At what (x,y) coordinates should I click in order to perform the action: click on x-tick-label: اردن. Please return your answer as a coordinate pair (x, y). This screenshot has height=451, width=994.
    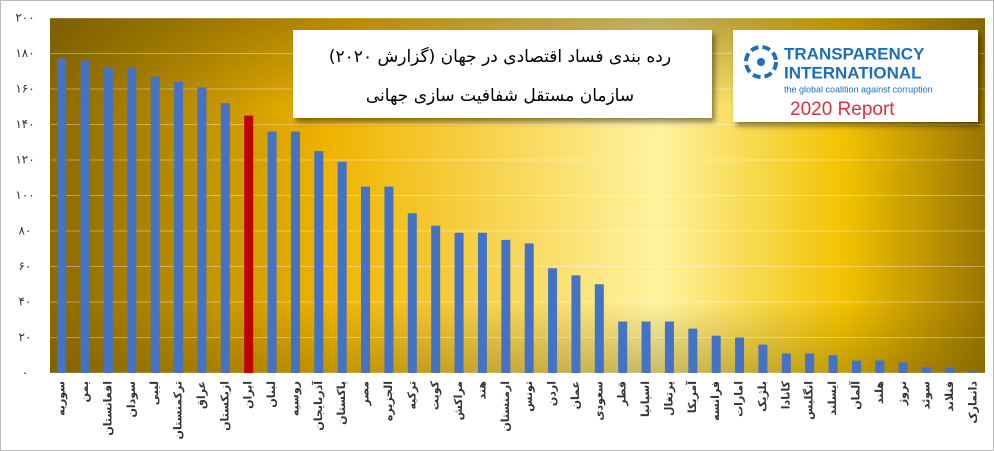
    Looking at the image, I should click on (552, 393).